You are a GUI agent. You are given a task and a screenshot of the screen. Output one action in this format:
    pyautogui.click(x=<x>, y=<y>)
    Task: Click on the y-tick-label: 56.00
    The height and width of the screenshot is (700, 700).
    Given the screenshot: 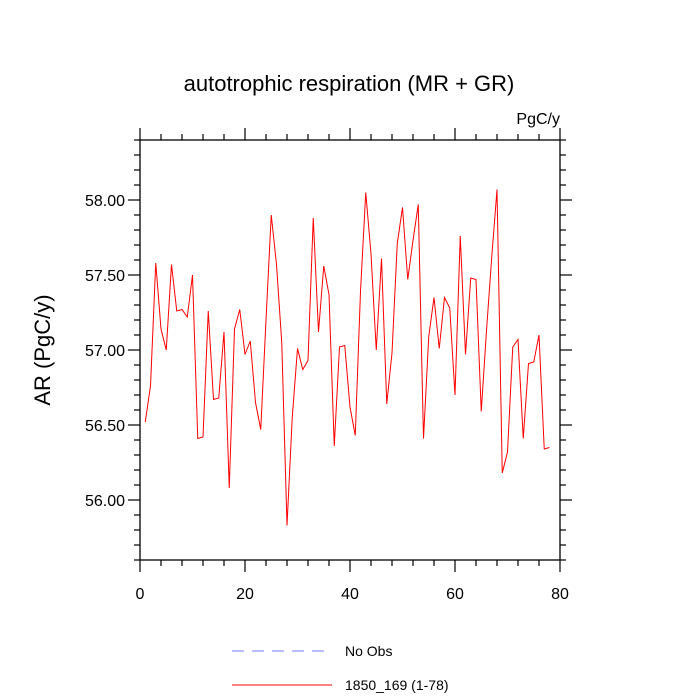 What is the action you would take?
    pyautogui.click(x=105, y=501)
    